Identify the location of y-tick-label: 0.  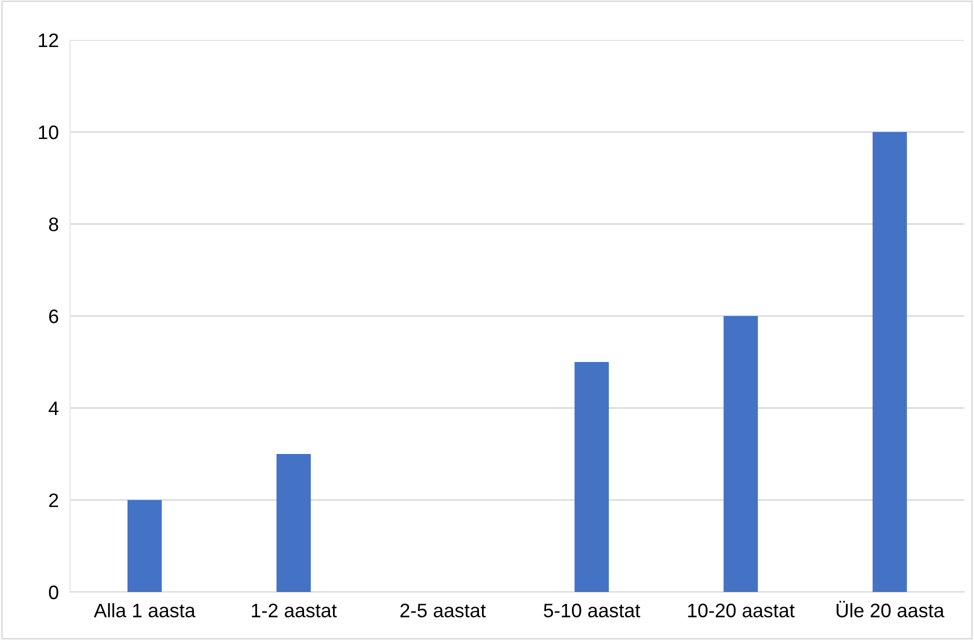
(53, 592).